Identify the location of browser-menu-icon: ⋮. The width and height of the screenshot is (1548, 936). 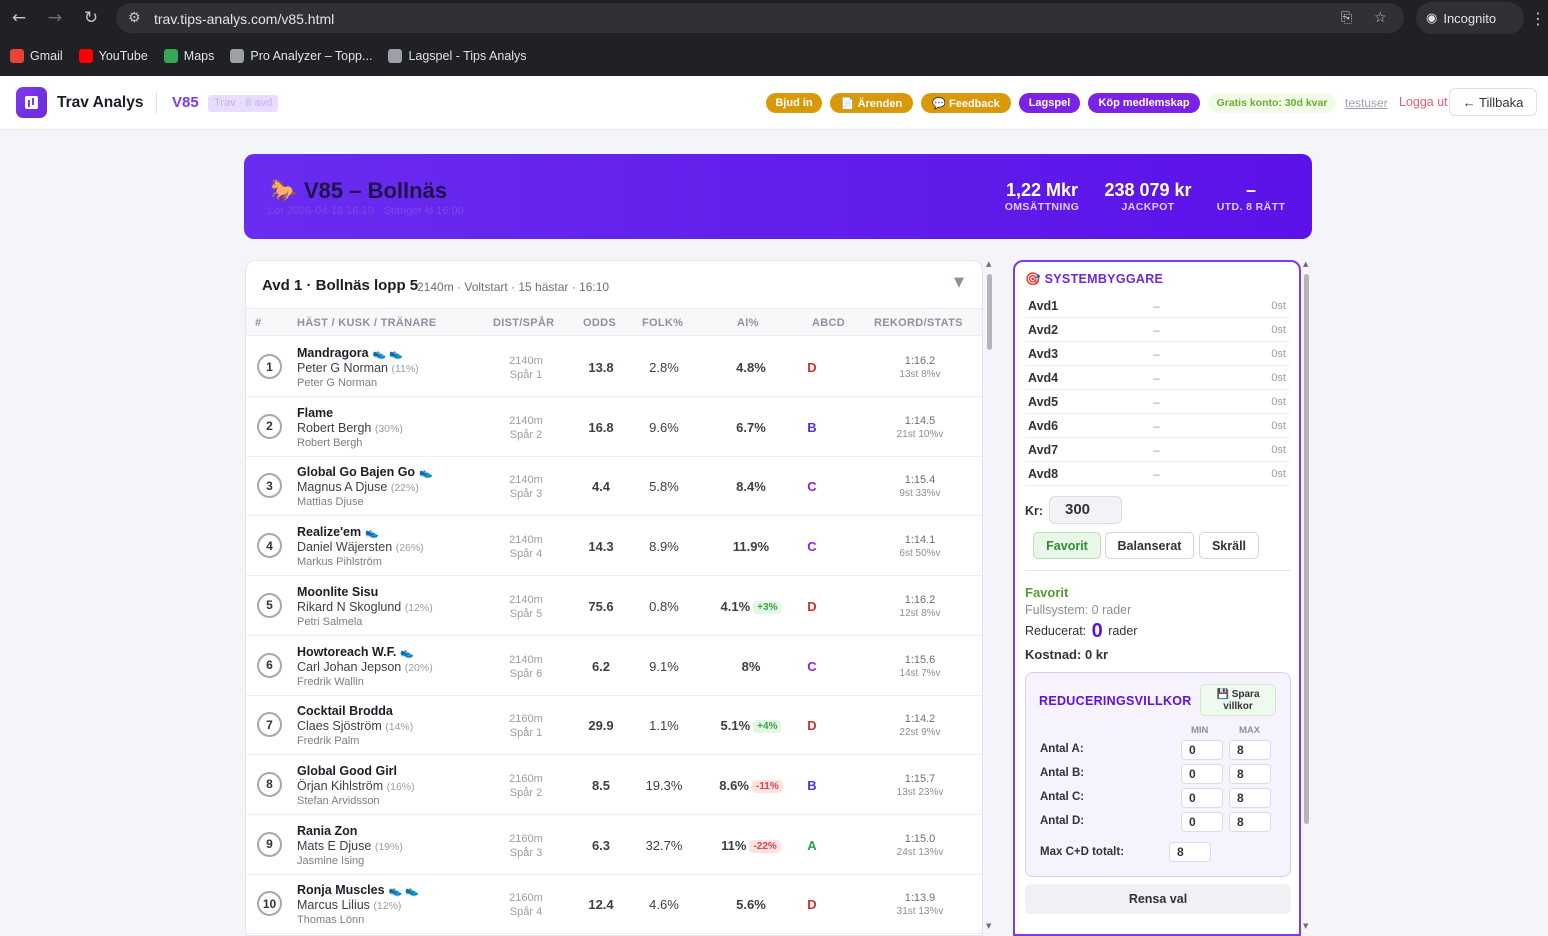
(1538, 18).